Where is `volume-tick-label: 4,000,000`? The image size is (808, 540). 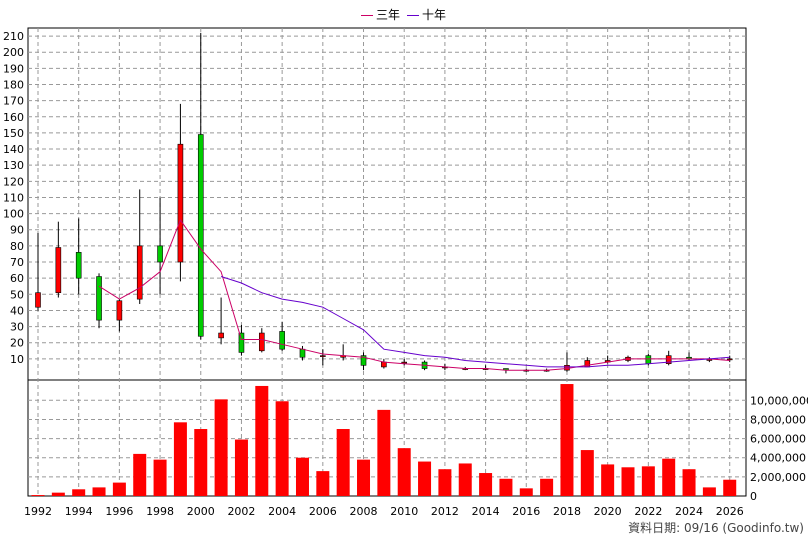
volume-tick-label: 4,000,000 is located at coordinates (778, 458).